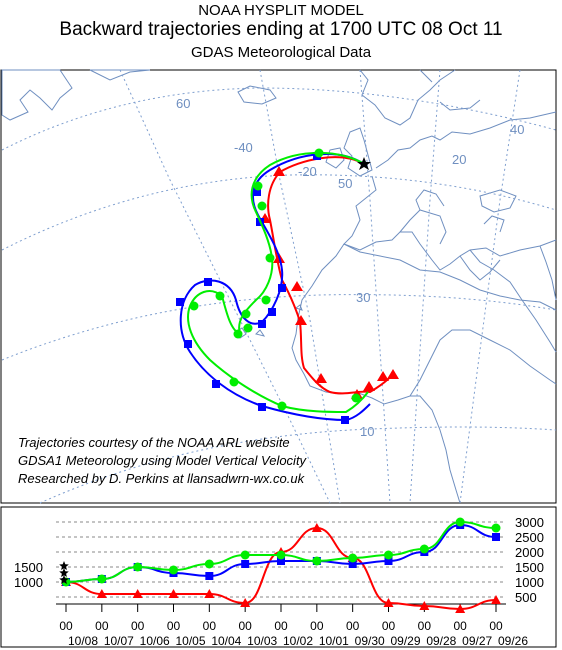 This screenshot has height=650, width=562. I want to click on xlabel-date: 10/07, so click(119, 641).